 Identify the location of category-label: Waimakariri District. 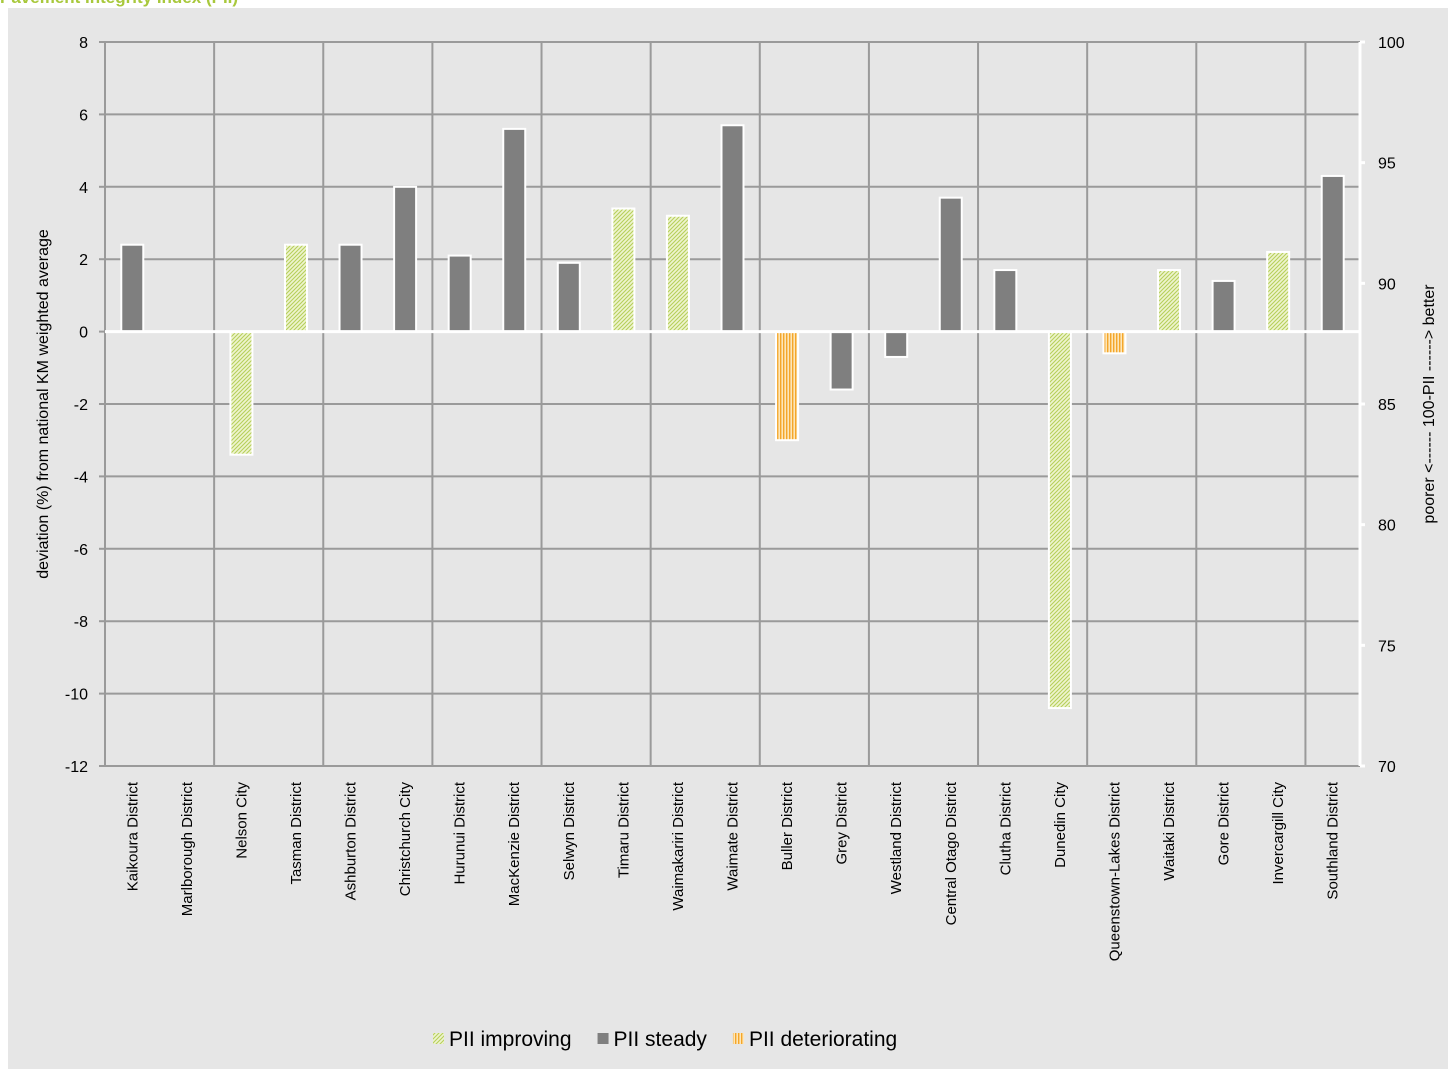
(678, 845).